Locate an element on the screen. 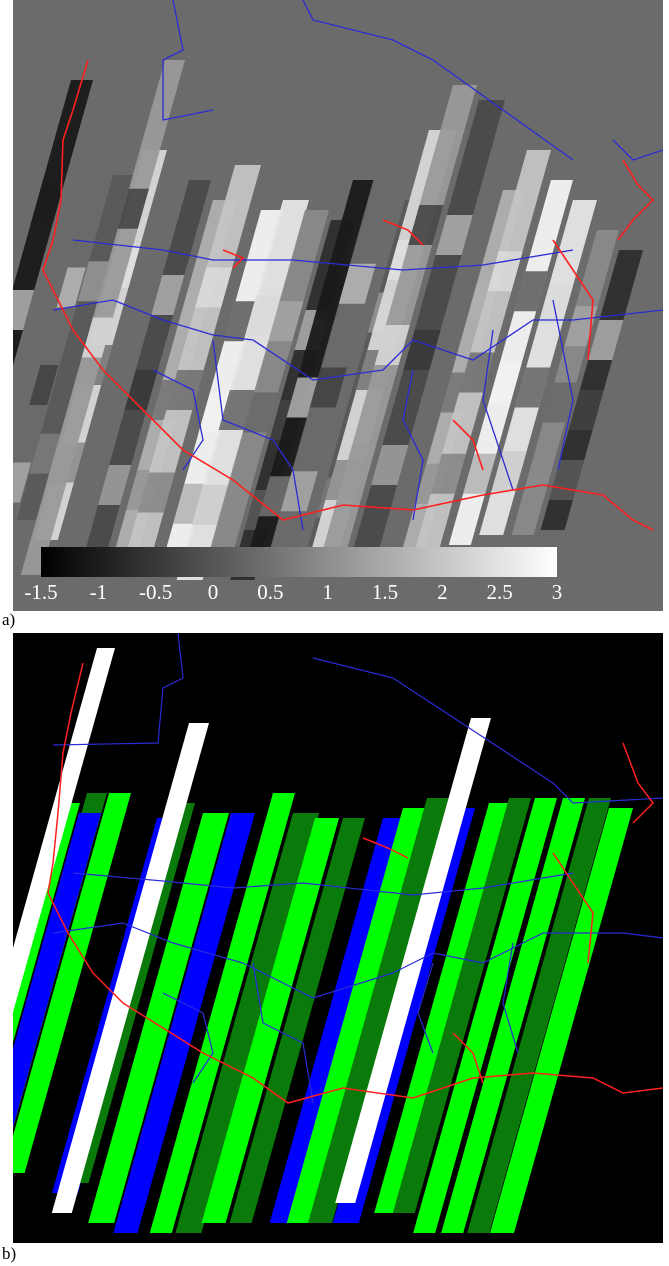 This screenshot has width=669, height=1266. colorbar-ticks: -1.5 -1 -0.5 0 0.5 1 1.5 2 2.5 3 is located at coordinates (293, 595).